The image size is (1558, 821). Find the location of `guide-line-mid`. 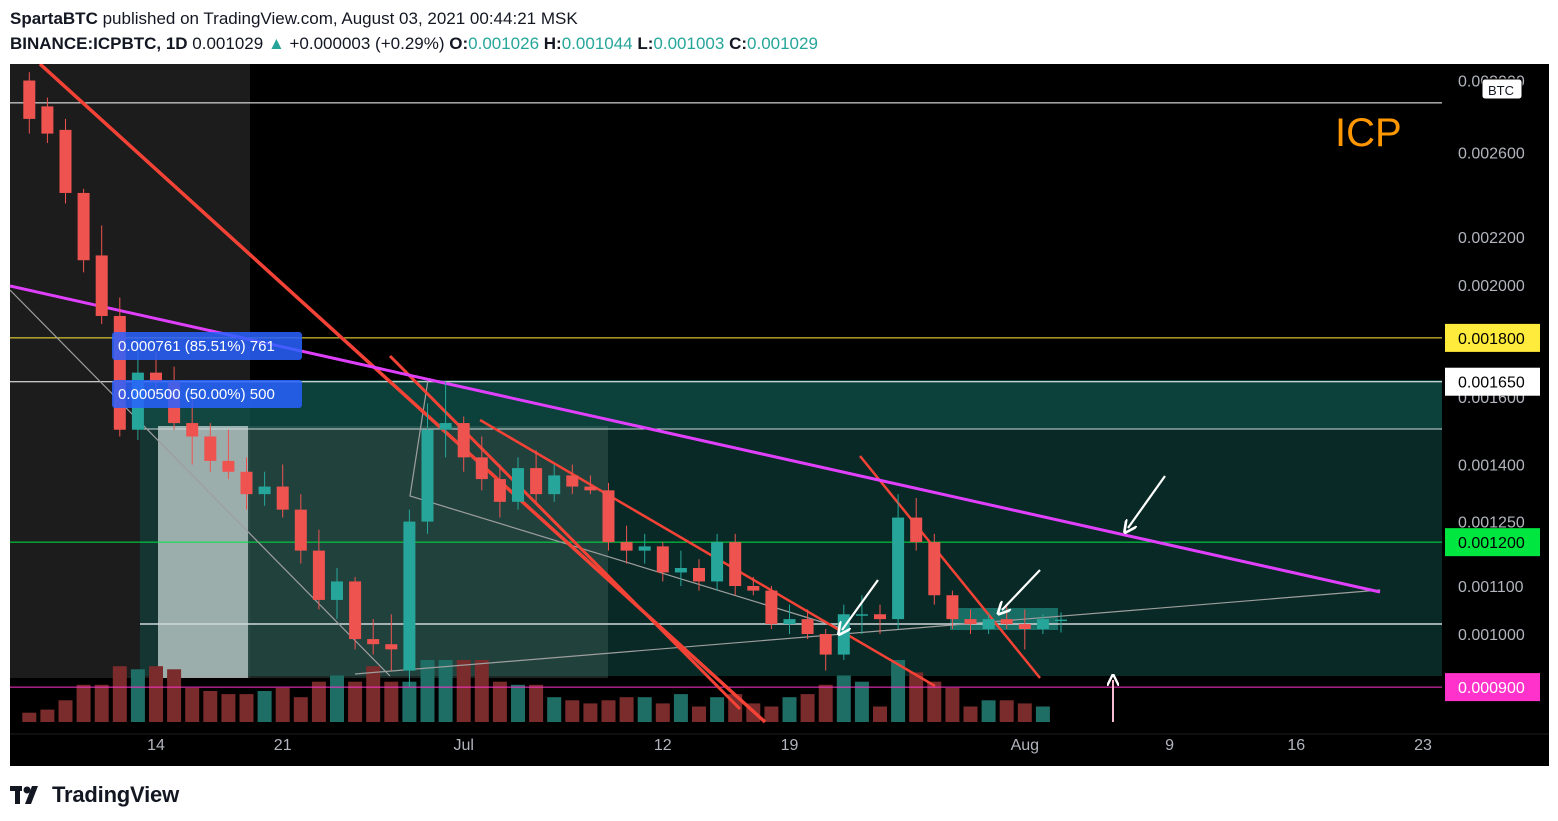

guide-line-mid is located at coordinates (629, 505).